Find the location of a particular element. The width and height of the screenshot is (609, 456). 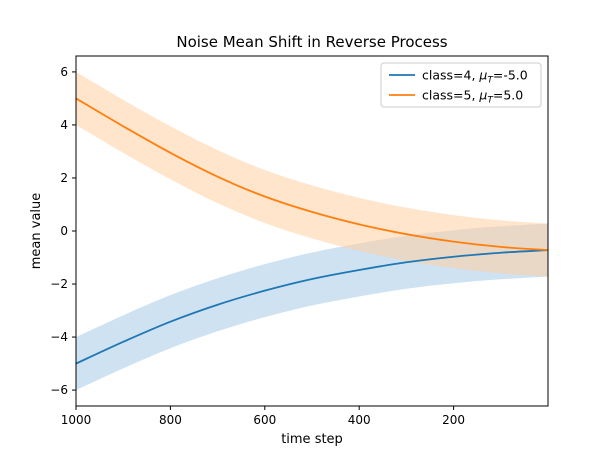

y-tick-label: −4 is located at coordinates (59, 337).